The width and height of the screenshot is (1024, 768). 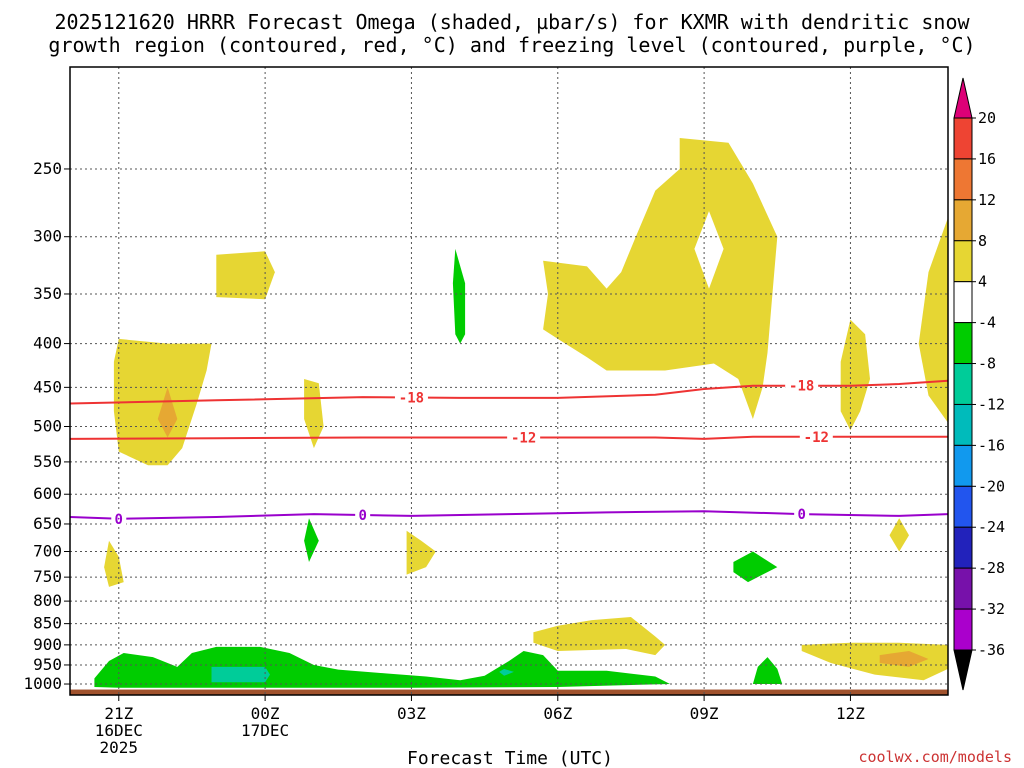 What do you see at coordinates (47, 343) in the screenshot?
I see `y-tick-label-400: 400` at bounding box center [47, 343].